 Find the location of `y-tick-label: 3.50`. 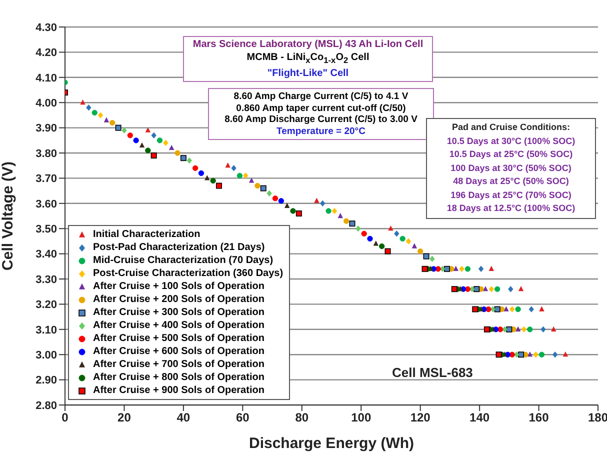

y-tick-label: 3.50 is located at coordinates (46, 230).